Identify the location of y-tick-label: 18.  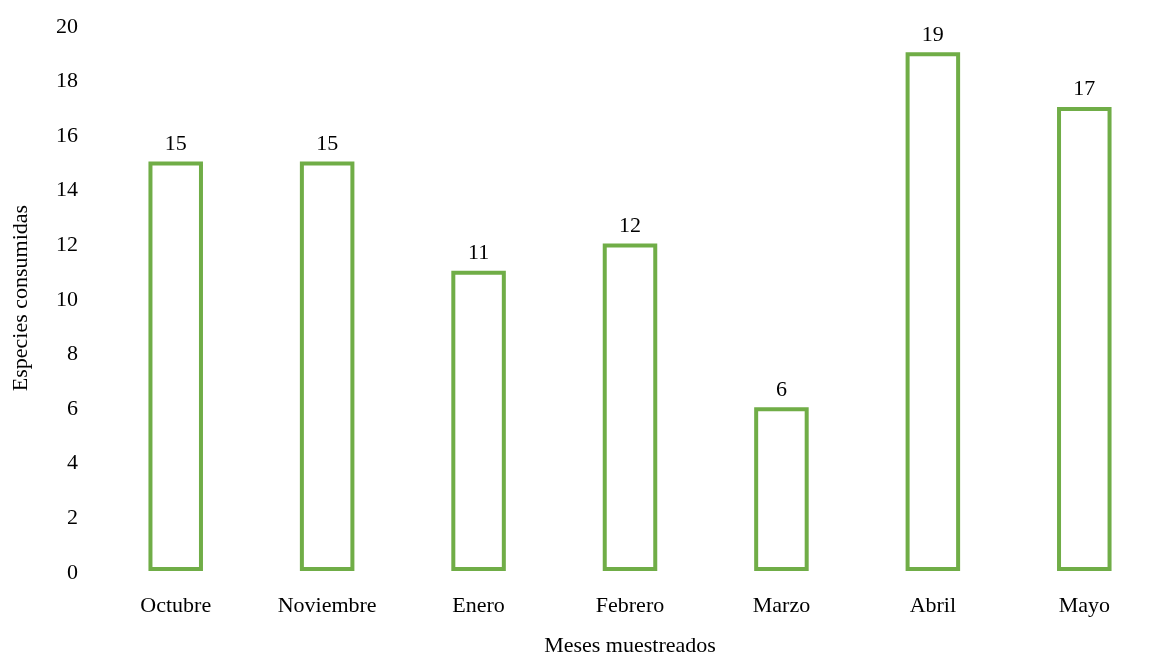
(67, 80).